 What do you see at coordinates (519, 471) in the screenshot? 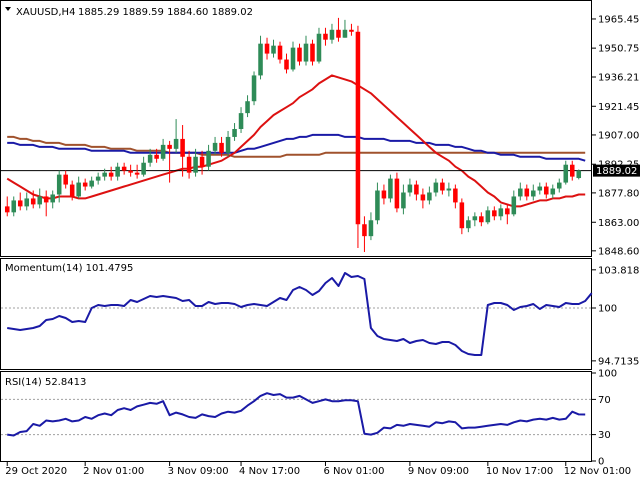
I see `time-tick-label: 10 Nov 17:00` at bounding box center [519, 471].